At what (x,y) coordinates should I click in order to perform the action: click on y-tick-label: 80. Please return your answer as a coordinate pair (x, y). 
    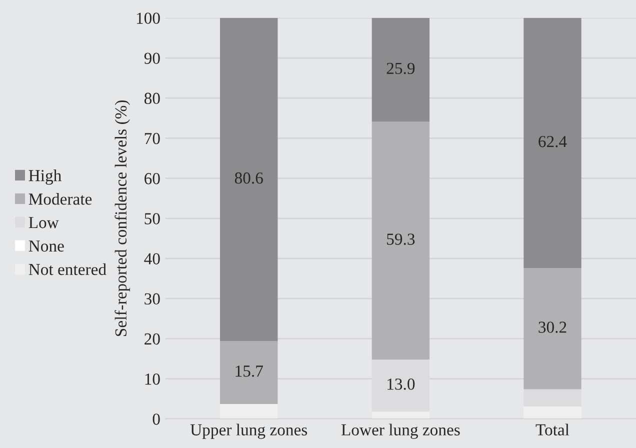
    Looking at the image, I should click on (152, 98).